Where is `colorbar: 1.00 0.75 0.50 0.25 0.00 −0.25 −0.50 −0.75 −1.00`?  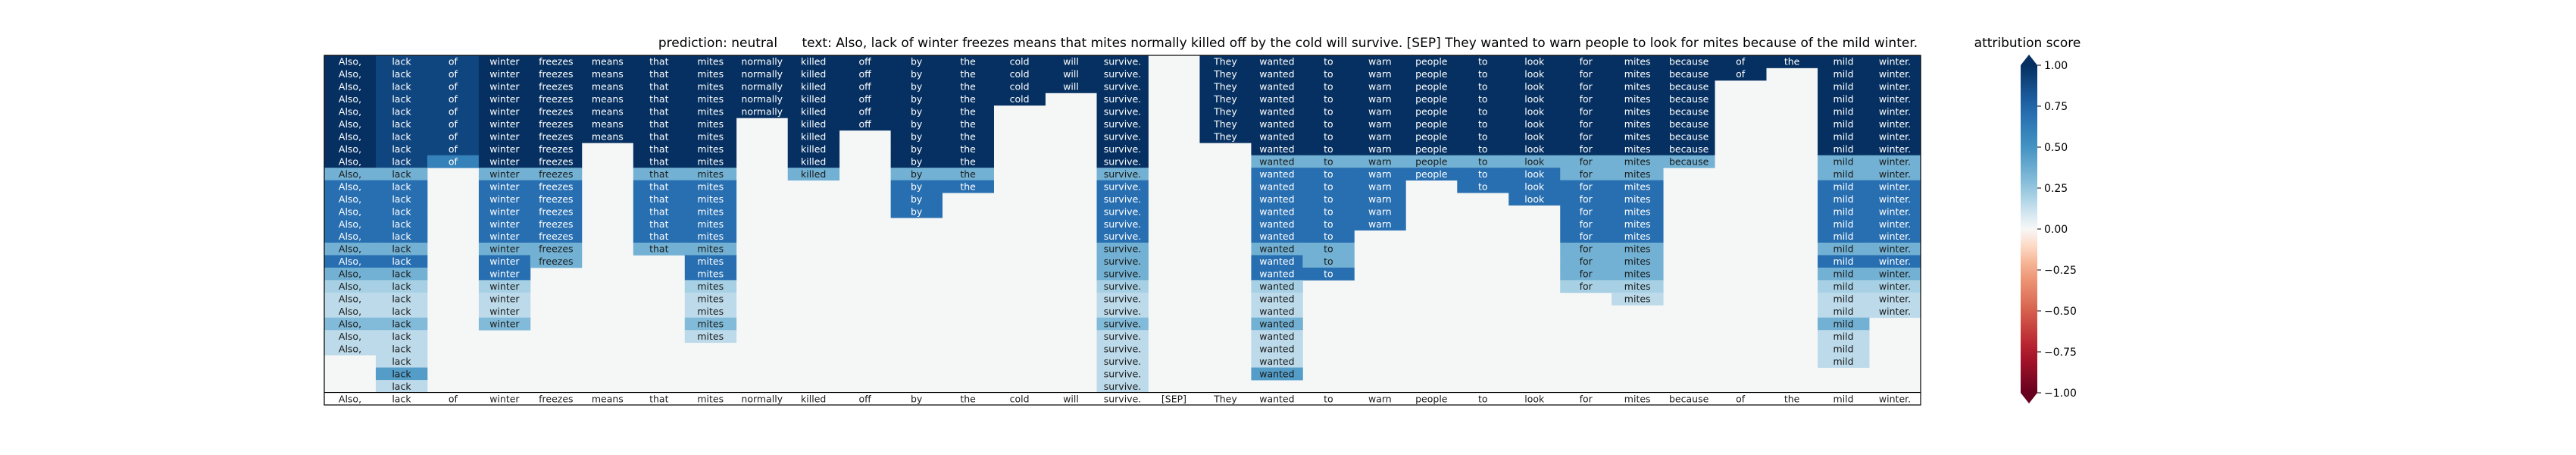
colorbar: 1.00 0.75 0.50 0.25 0.00 −0.25 −0.50 −0.75 −1.00 is located at coordinates (2049, 229).